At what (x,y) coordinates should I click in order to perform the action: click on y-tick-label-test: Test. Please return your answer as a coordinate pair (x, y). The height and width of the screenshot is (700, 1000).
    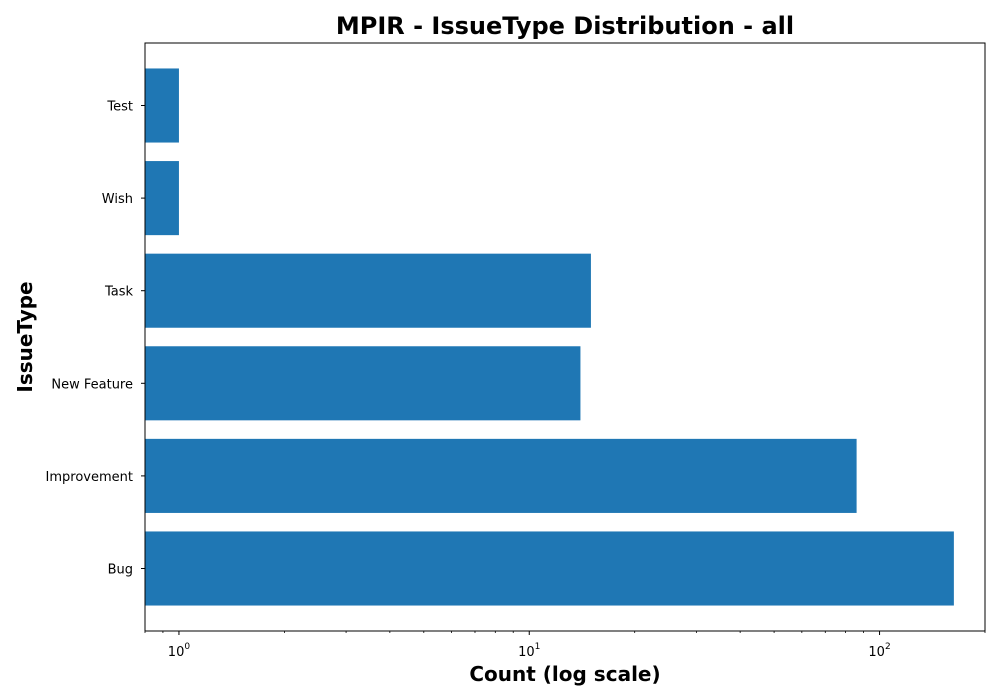
    Looking at the image, I should click on (119, 107).